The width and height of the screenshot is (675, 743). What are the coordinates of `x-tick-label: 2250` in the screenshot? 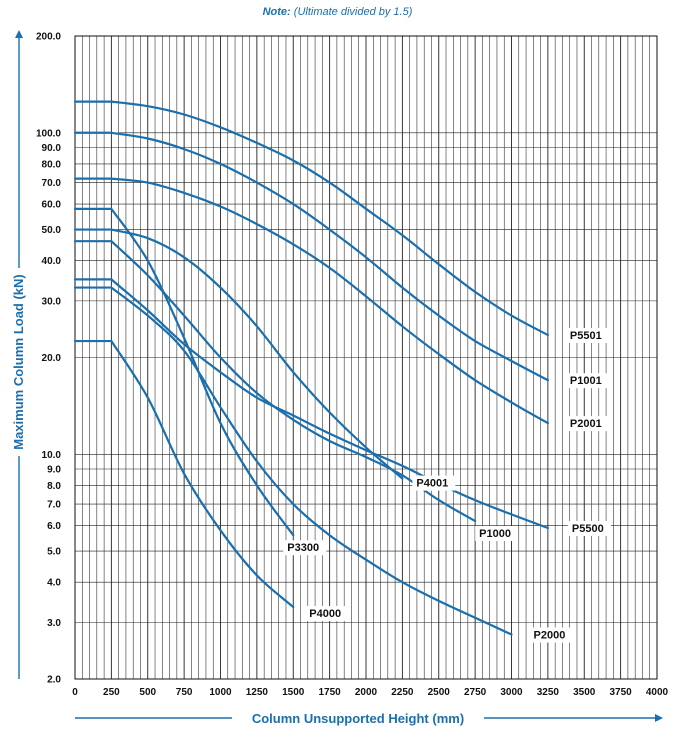 It's located at (402, 692).